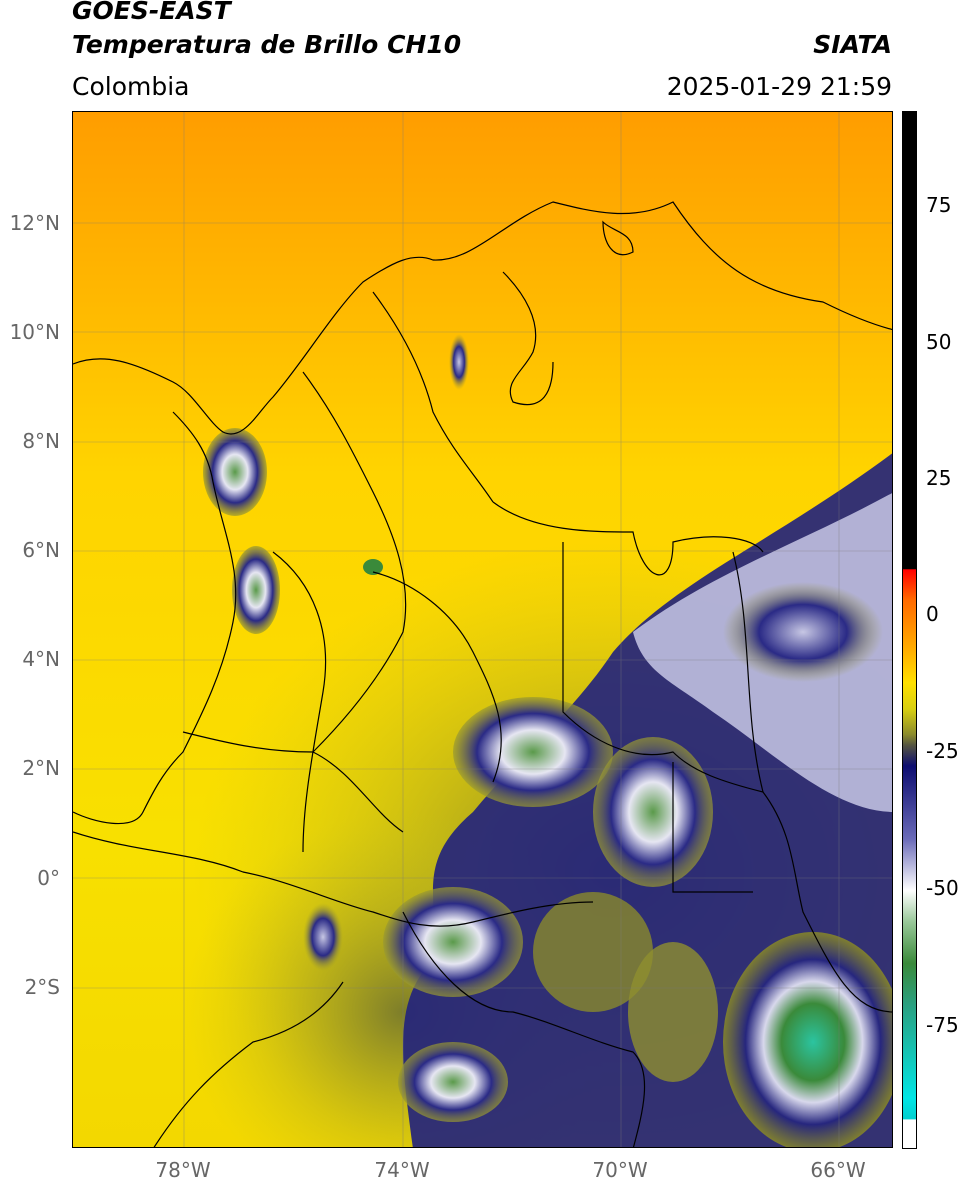  I want to click on colorbar, so click(909, 630).